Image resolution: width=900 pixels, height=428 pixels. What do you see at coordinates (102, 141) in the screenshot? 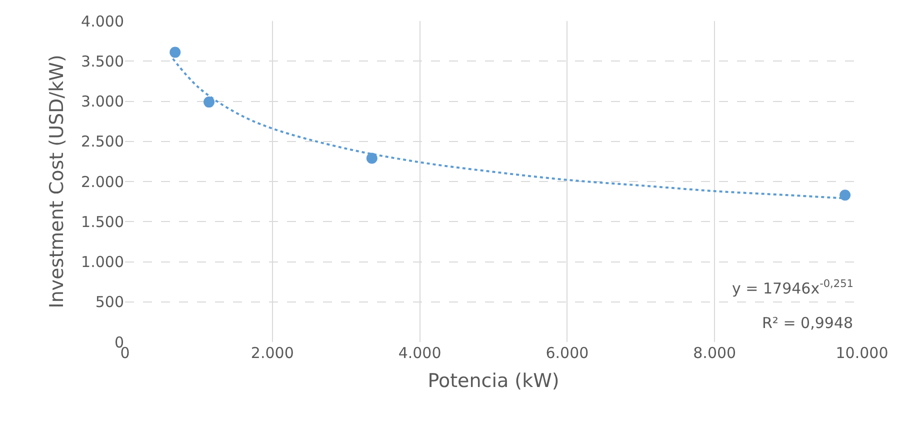
I see `y-tick-label: 2.500` at bounding box center [102, 141].